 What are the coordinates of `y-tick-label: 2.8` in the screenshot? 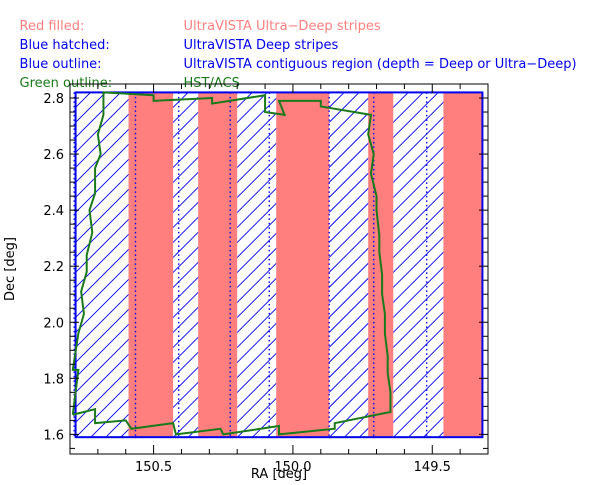 It's located at (53, 99).